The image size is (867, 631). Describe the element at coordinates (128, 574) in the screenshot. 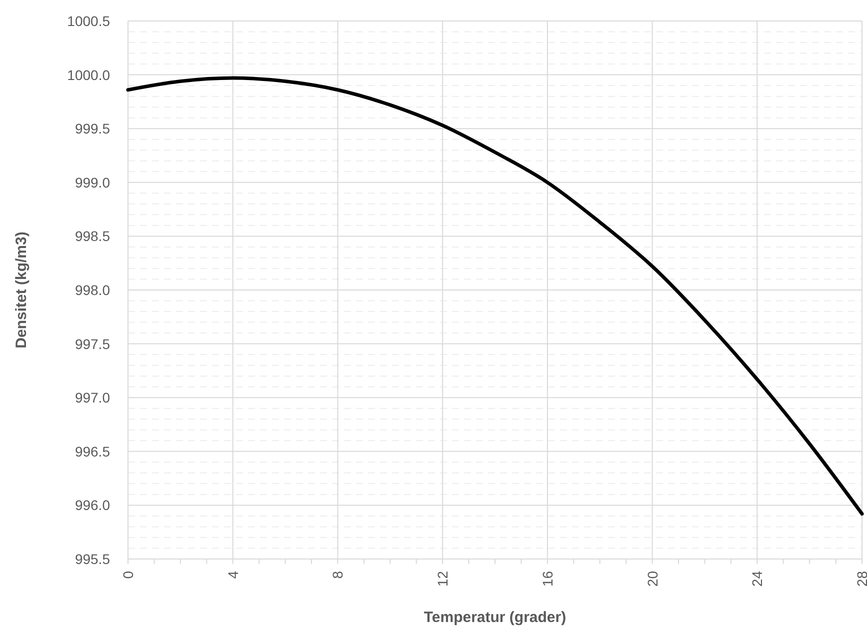

I see `x-tick-label: 0` at that location.